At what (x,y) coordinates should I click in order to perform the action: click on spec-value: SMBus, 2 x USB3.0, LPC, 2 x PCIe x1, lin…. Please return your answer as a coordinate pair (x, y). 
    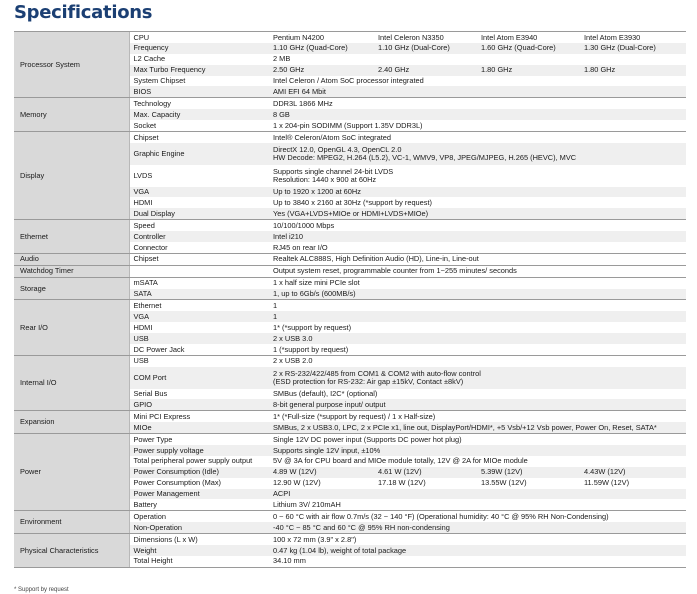
    Looking at the image, I should click on (477, 428).